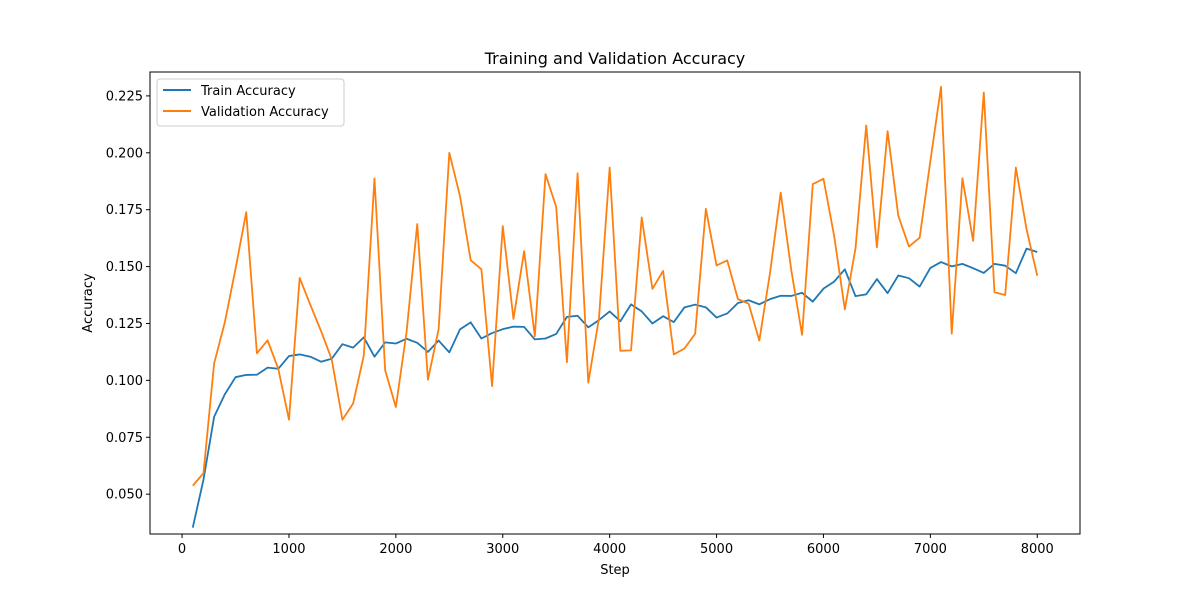 Image resolution: width=1200 pixels, height=600 pixels. I want to click on x-tick-label: 4000, so click(609, 549).